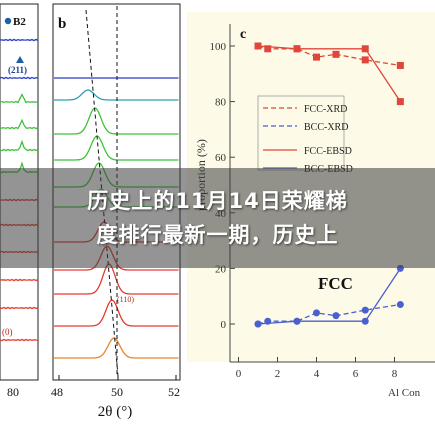  Describe the element at coordinates (221, 158) in the screenshot. I see `panel-c-ytick-label: 60` at that location.